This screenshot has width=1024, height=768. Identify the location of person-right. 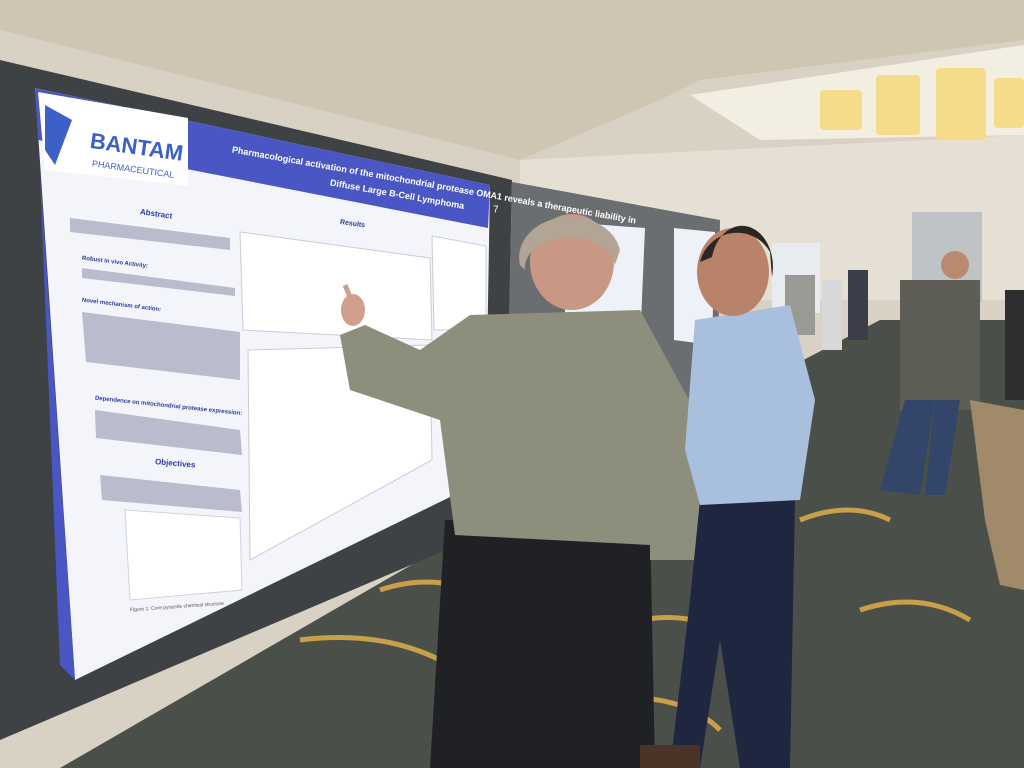
(727, 496).